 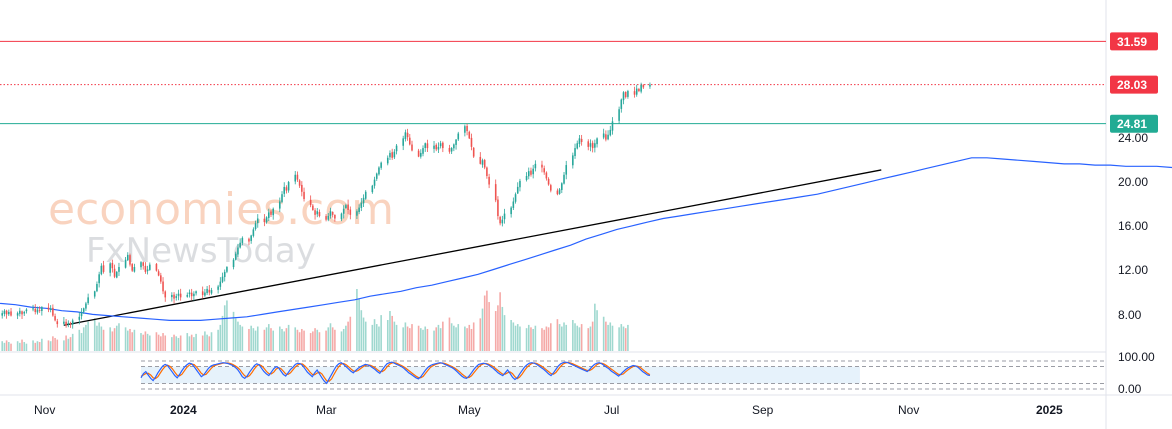 What do you see at coordinates (611, 410) in the screenshot?
I see `time-label-jul: Jul` at bounding box center [611, 410].